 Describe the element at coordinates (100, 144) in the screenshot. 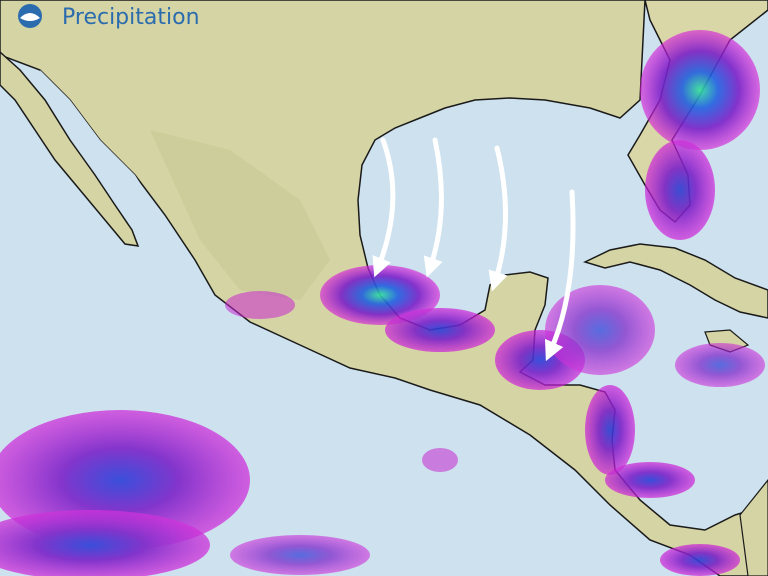

I see `gulf-of-california` at that location.